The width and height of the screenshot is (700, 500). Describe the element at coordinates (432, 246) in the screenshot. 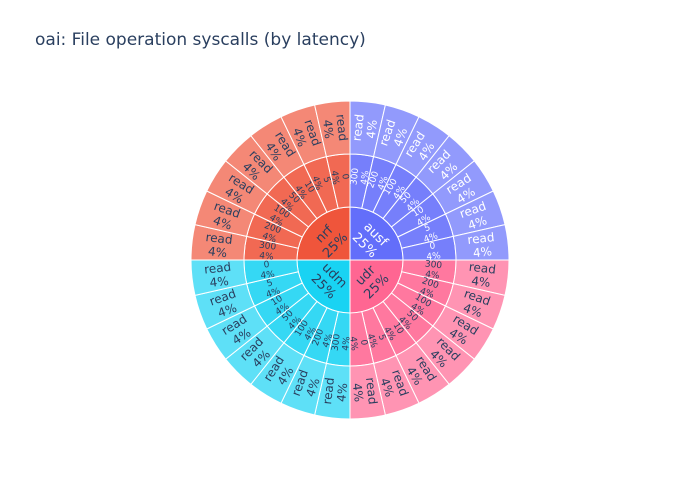

I see `label-ausf-0-text-0: 0` at that location.